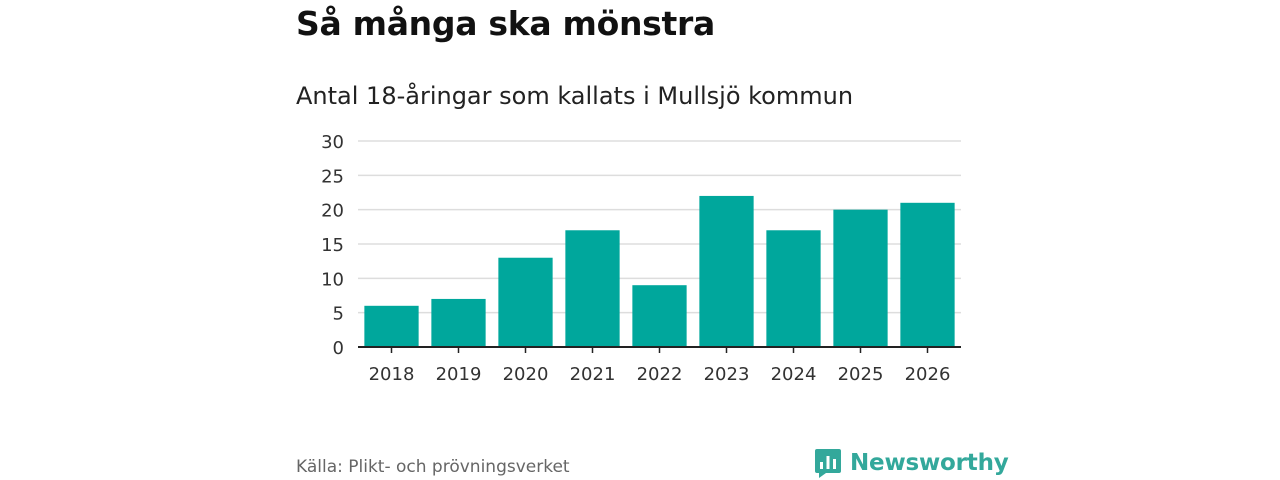 This screenshot has width=1280, height=480. What do you see at coordinates (828, 463) in the screenshot?
I see `bar-chart-logo-icon` at bounding box center [828, 463].